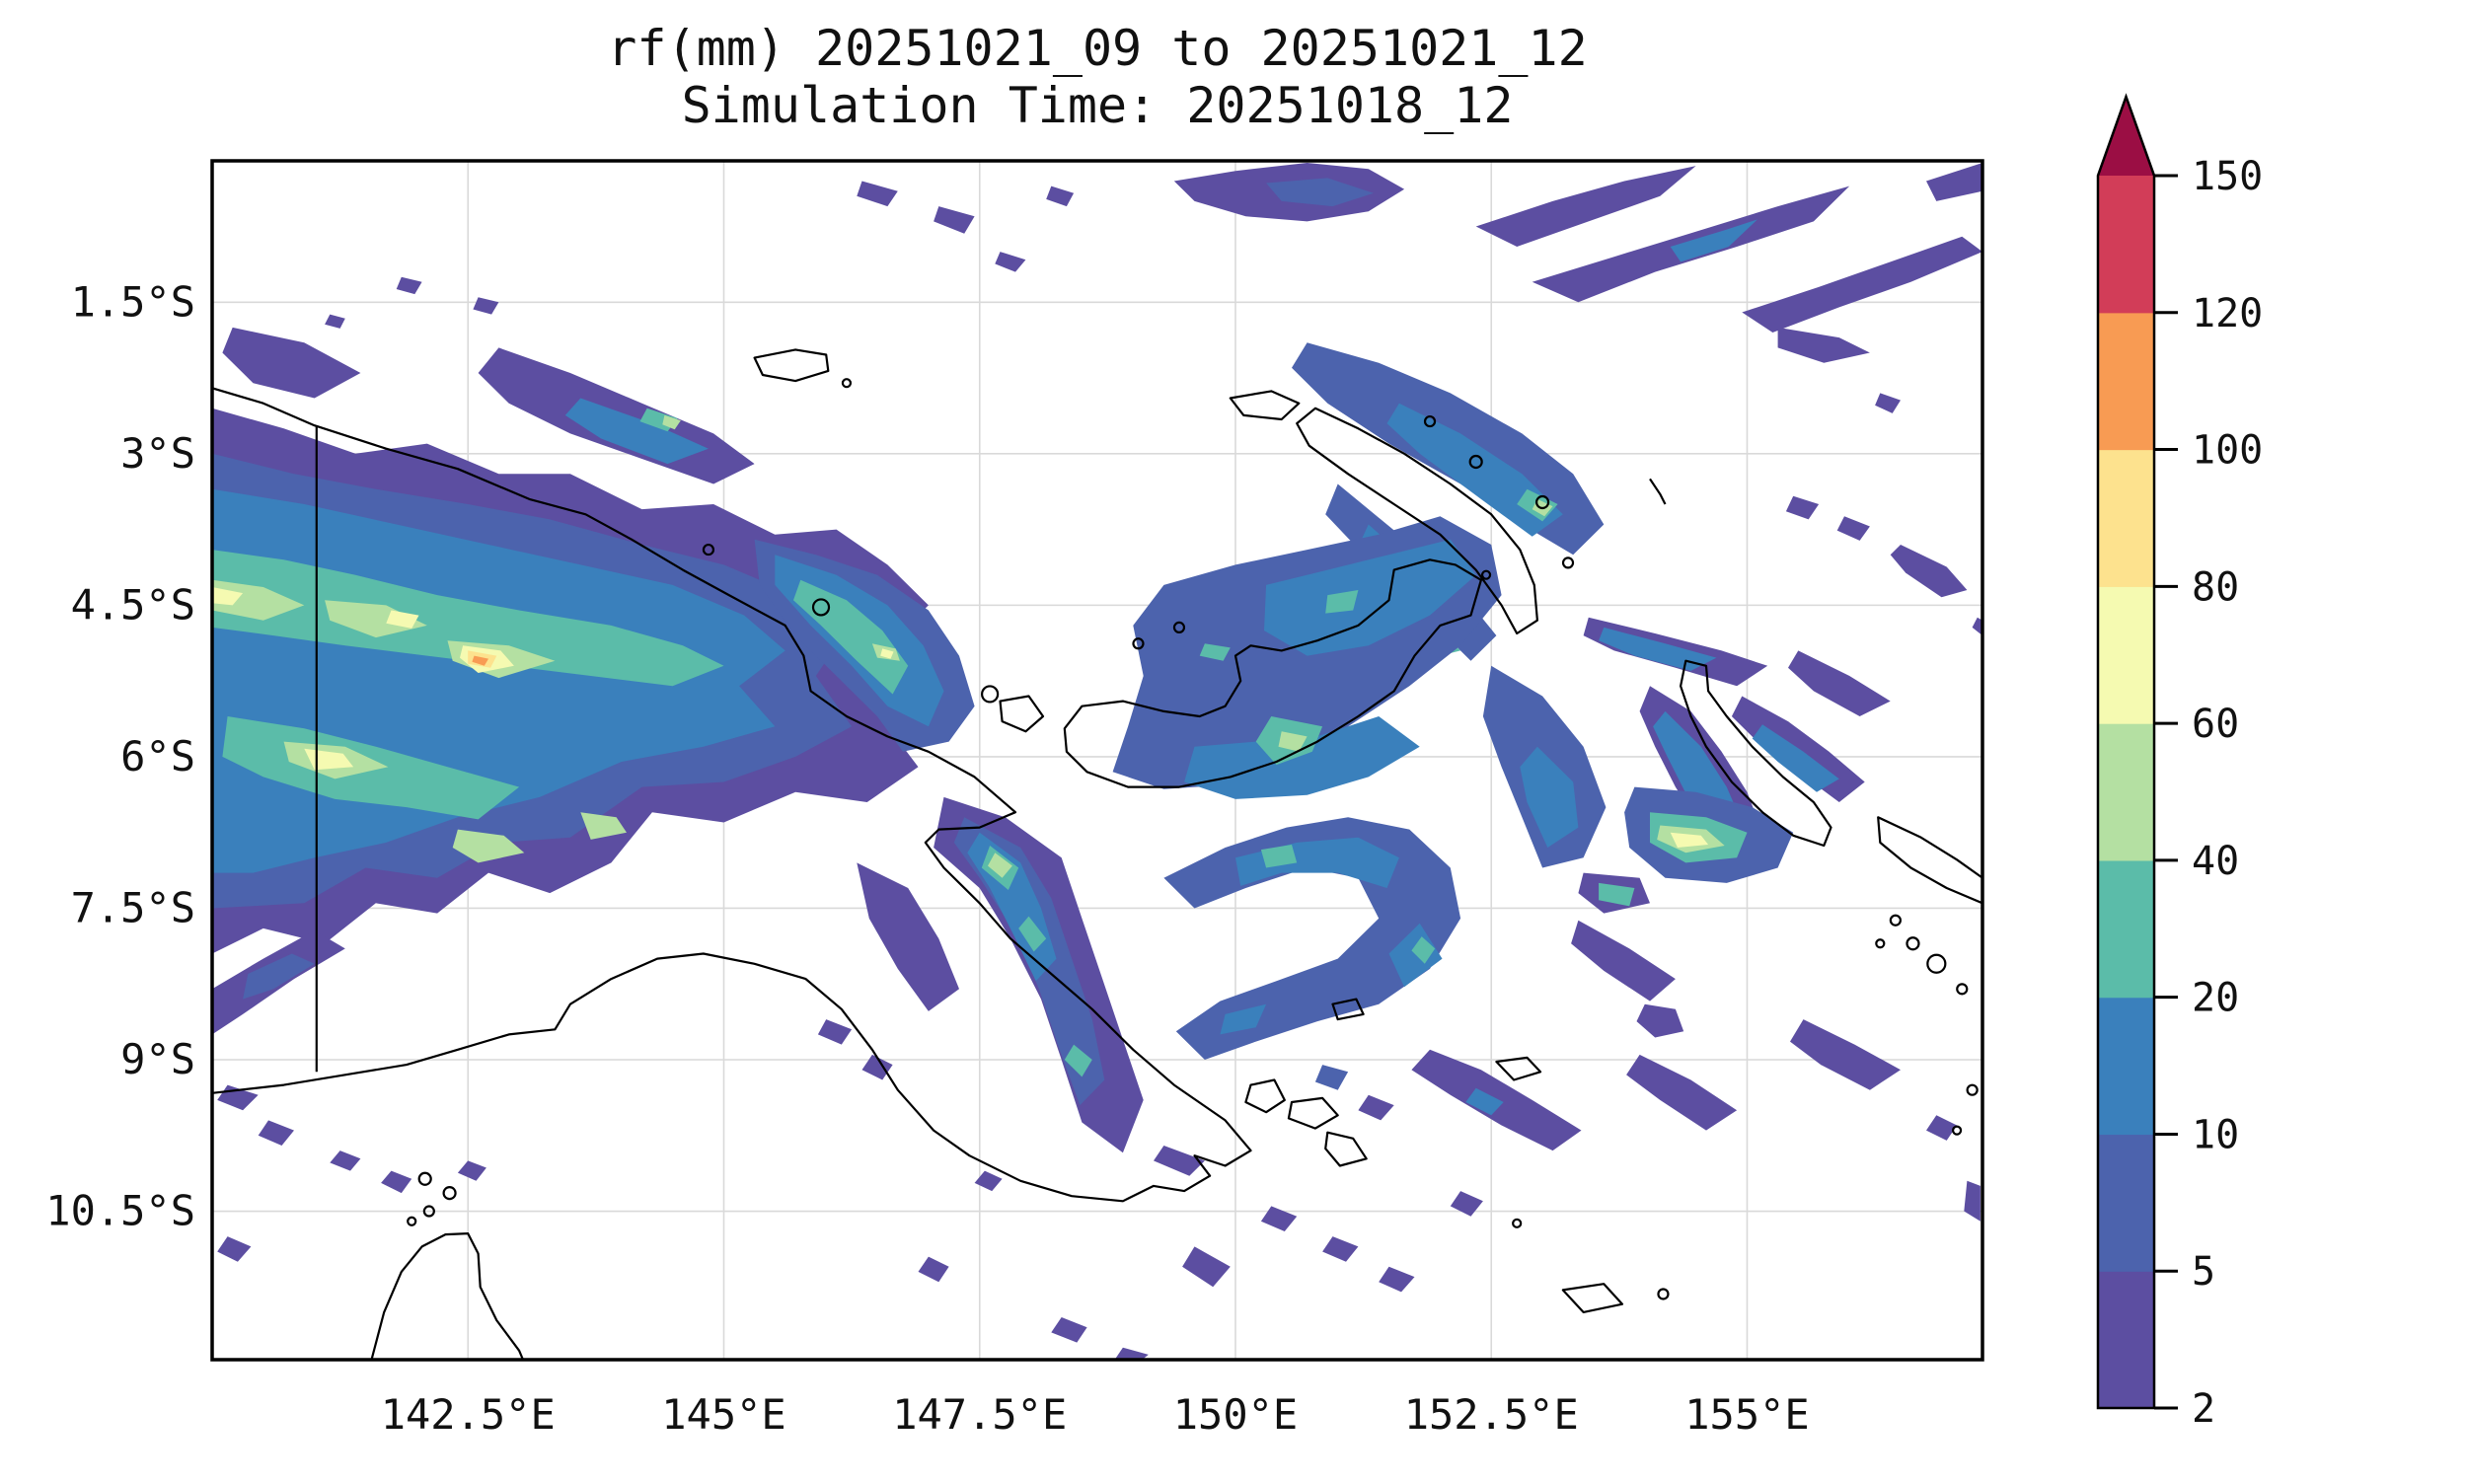 The image size is (2467, 1484). Describe the element at coordinates (791, 365) in the screenshot. I see `coastline-manus` at that location.